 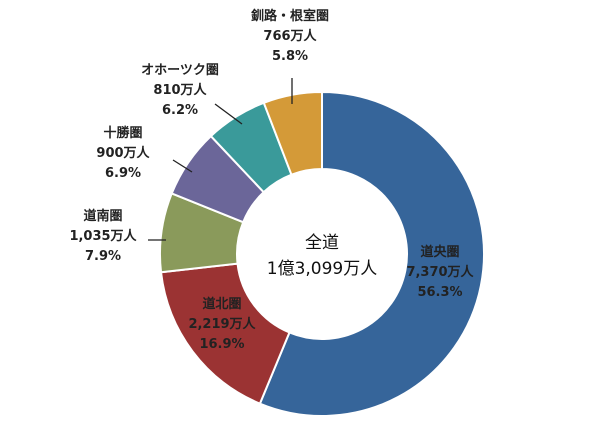 What do you see at coordinates (290, 36) in the screenshot?
I see `slice-6-label-value: 766万人` at bounding box center [290, 36].